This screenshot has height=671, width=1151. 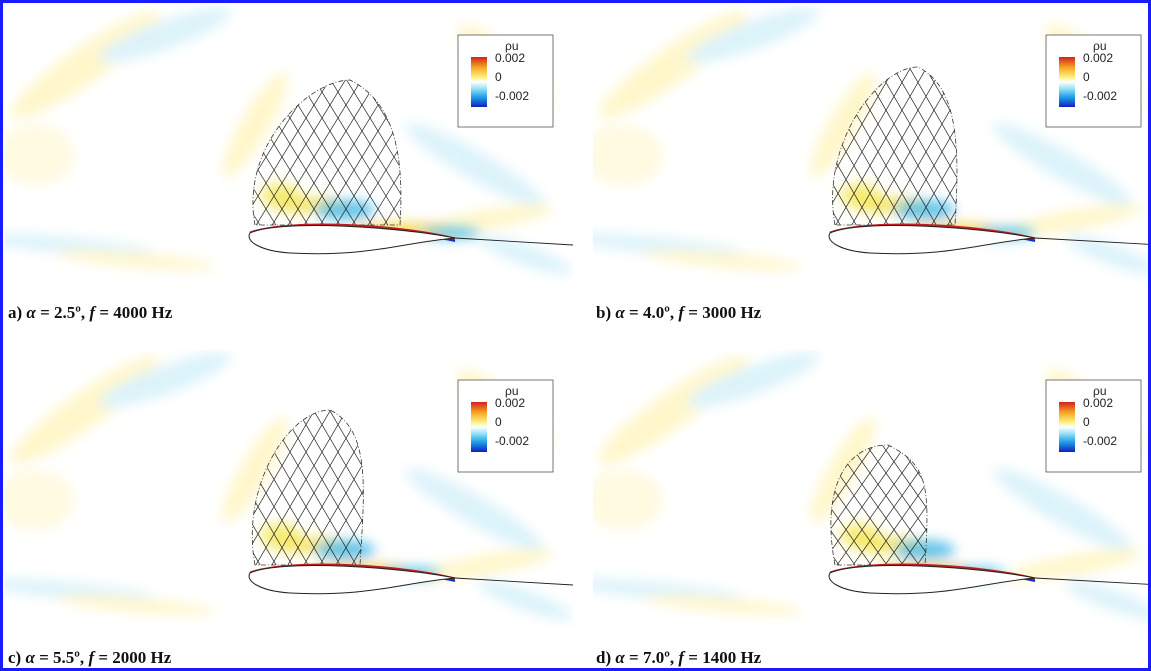 I want to click on caption-angle: = 4.0º,, so click(x=652, y=312).